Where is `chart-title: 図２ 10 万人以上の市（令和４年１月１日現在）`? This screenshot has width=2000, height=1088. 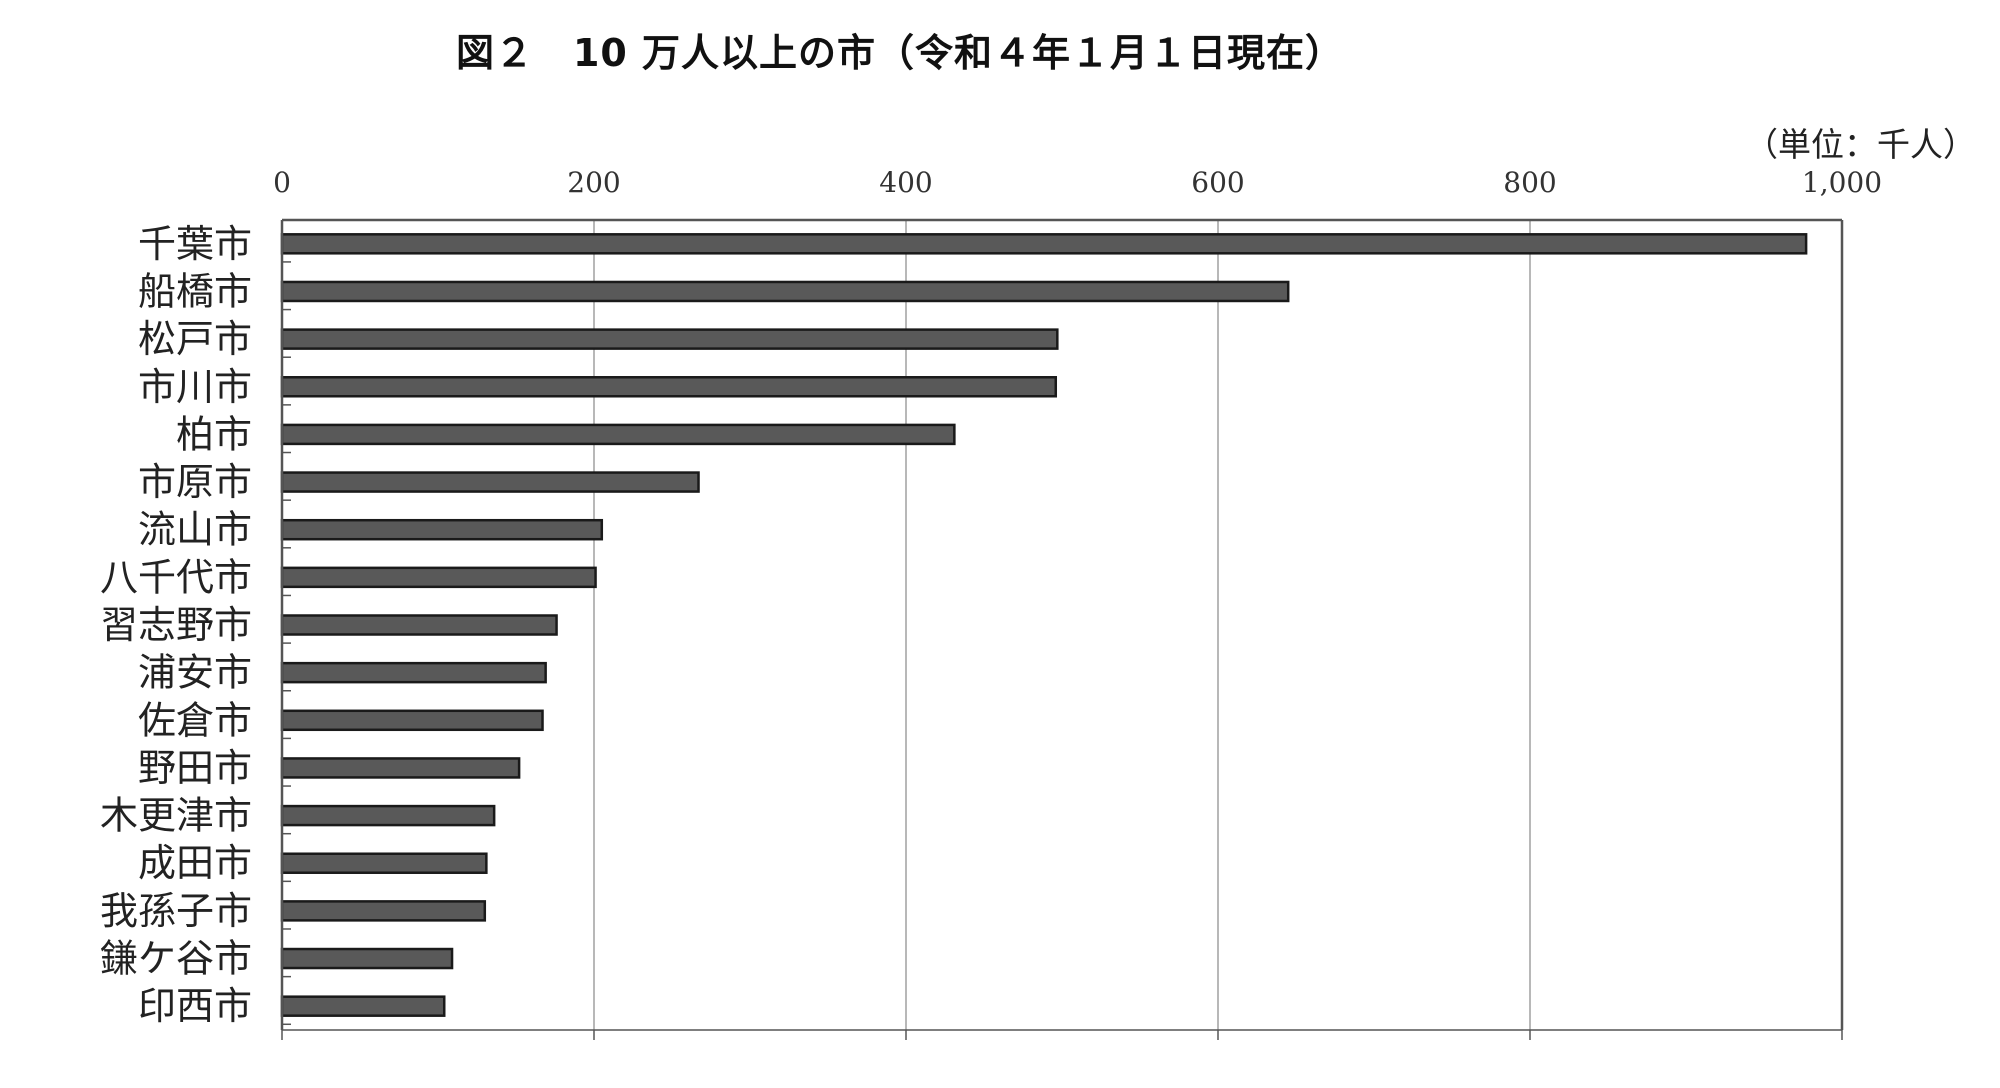 chart-title: 図２ 10 万人以上の市（令和４年１月１日現在） is located at coordinates (900, 53).